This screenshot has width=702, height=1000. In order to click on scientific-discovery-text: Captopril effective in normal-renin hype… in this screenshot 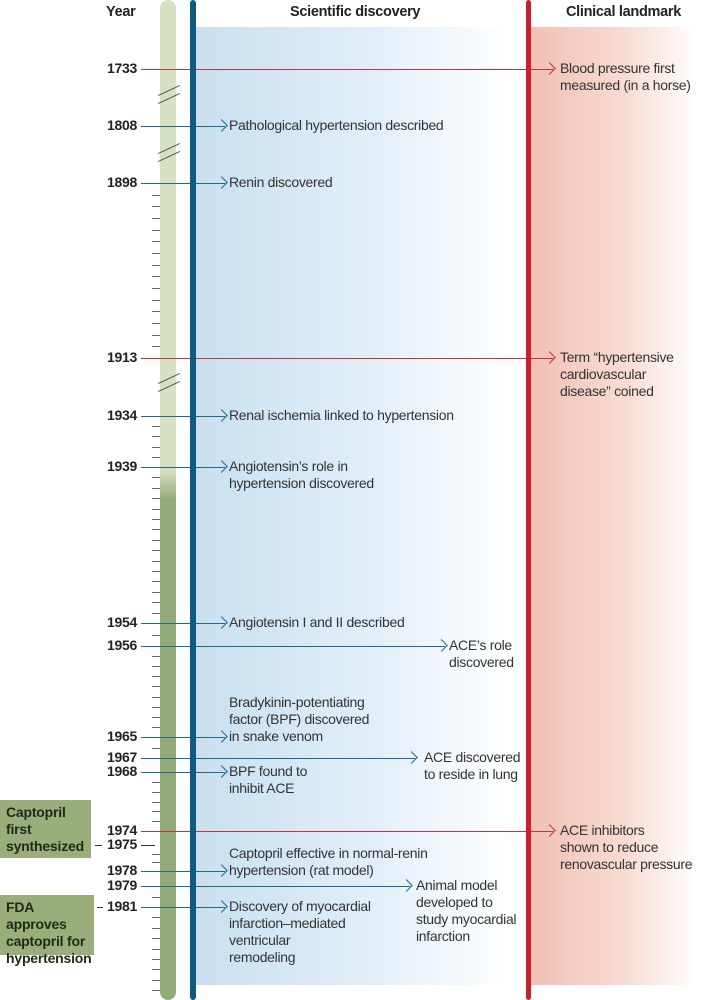, I will do `click(328, 861)`.